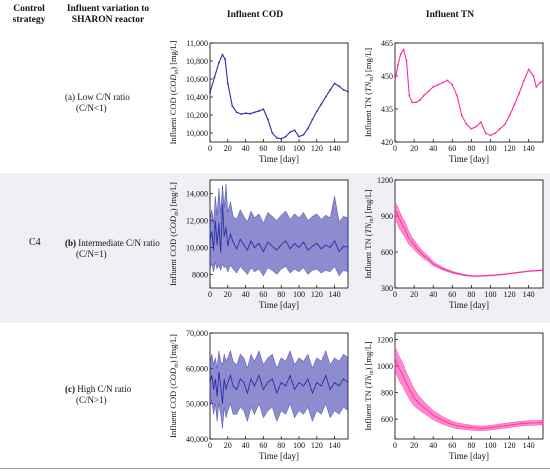 This screenshot has height=471, width=550. Describe the element at coordinates (35, 242) in the screenshot. I see `control-strategy-value: C4` at that location.